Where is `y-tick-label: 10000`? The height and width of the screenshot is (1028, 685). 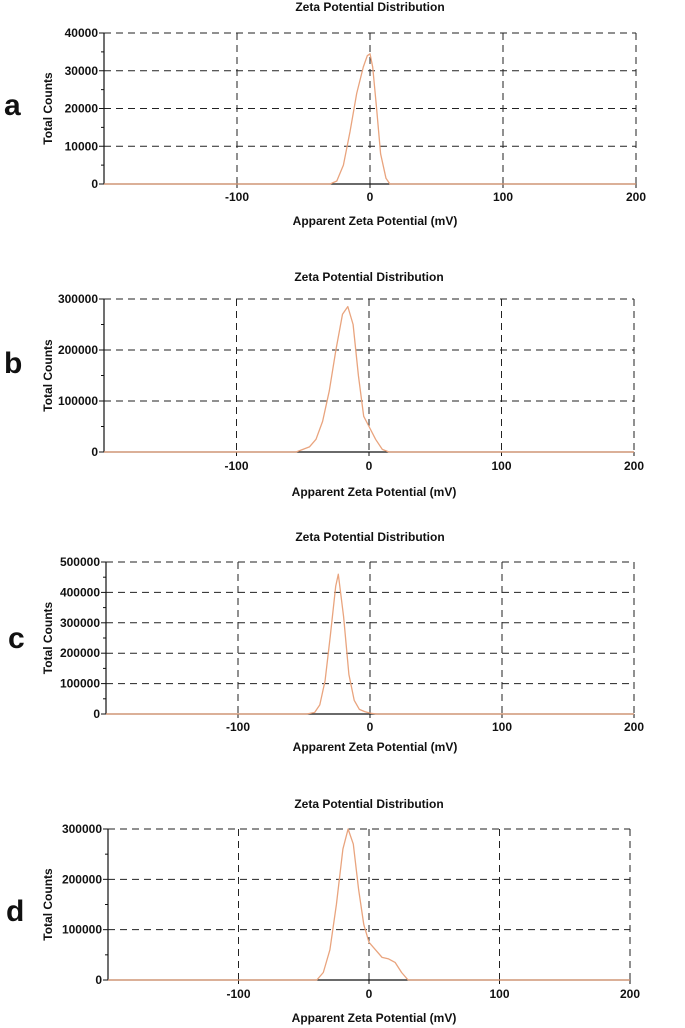 y-tick-label: 10000 is located at coordinates (82, 146).